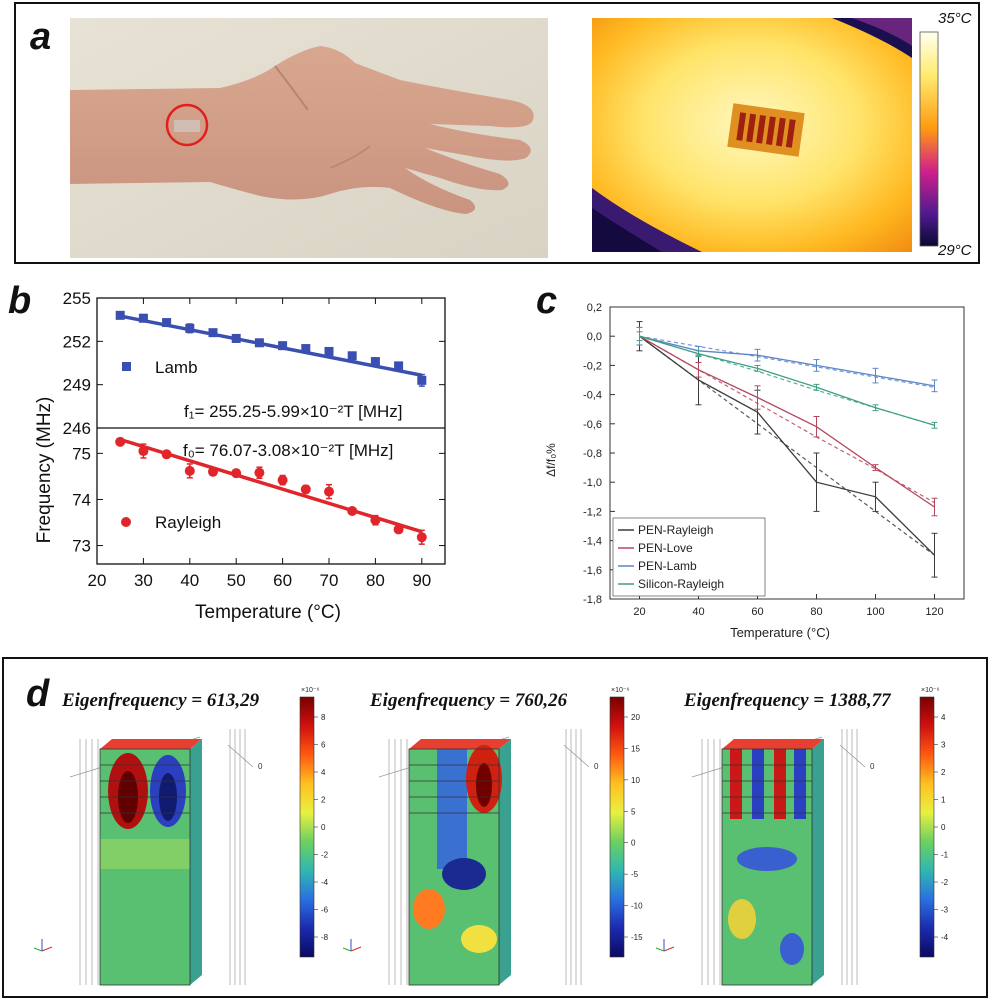 This screenshot has width=990, height=1002. What do you see at coordinates (236, 580) in the screenshot?
I see `chart-b-xtick-label: 50` at bounding box center [236, 580].